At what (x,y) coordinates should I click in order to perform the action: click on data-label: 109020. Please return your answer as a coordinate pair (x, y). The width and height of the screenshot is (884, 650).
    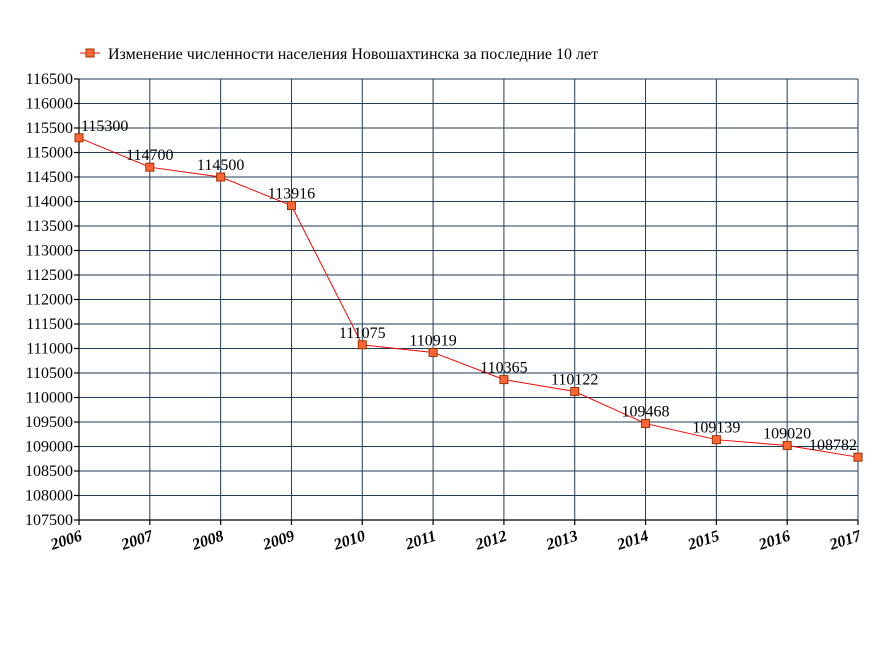
    Looking at the image, I should click on (787, 434).